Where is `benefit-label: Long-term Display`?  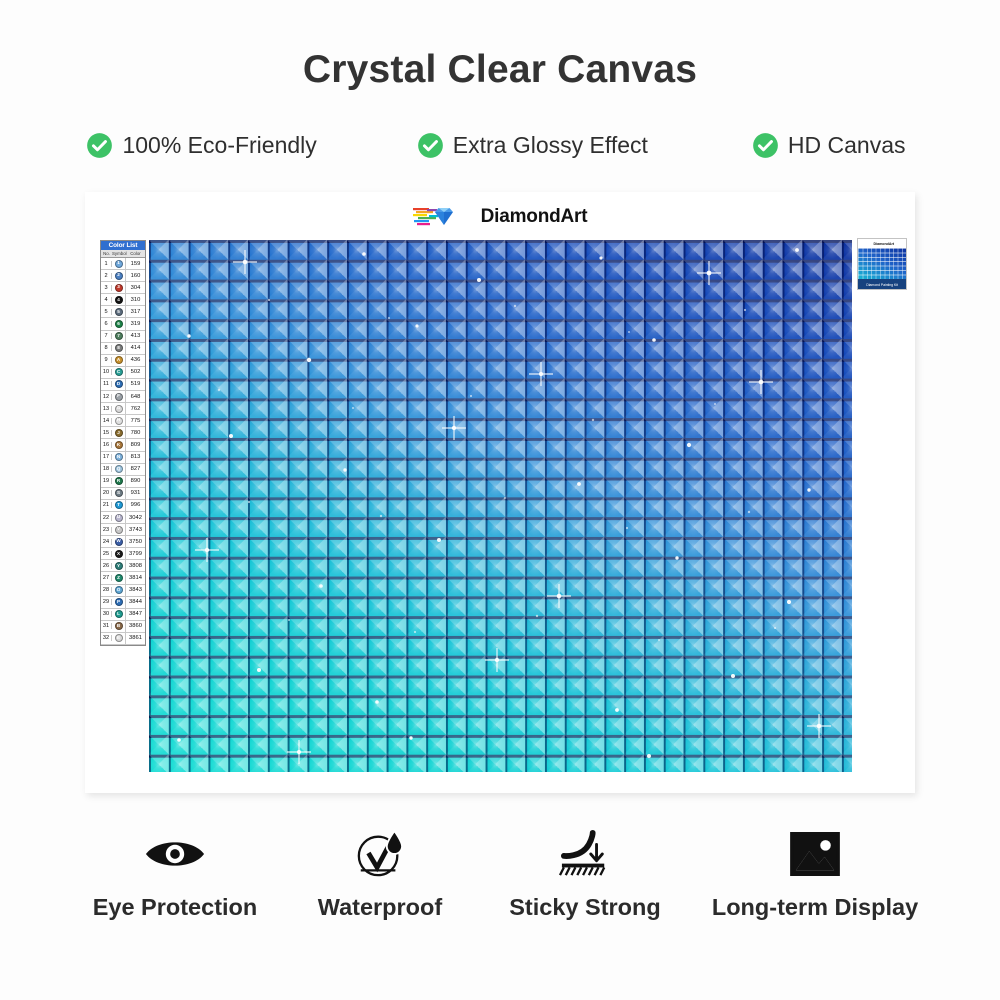
benefit-label: Long-term Display is located at coordinates (815, 907).